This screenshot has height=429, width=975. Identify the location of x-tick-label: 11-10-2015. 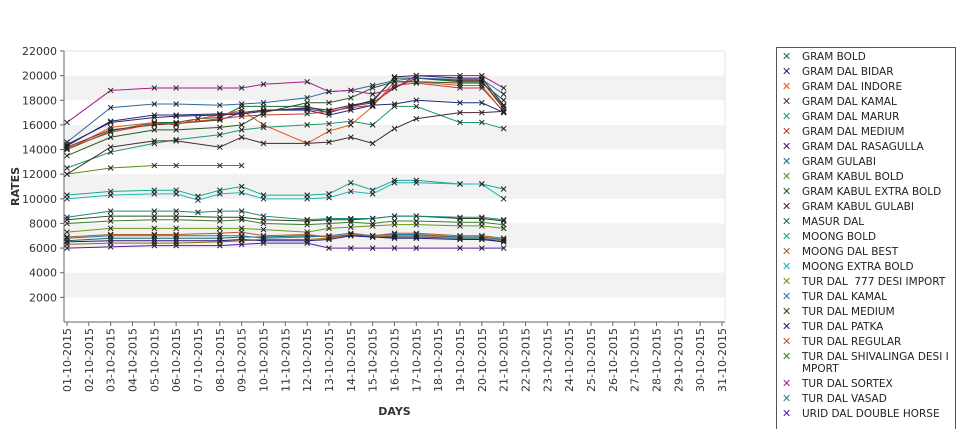
(285, 360).